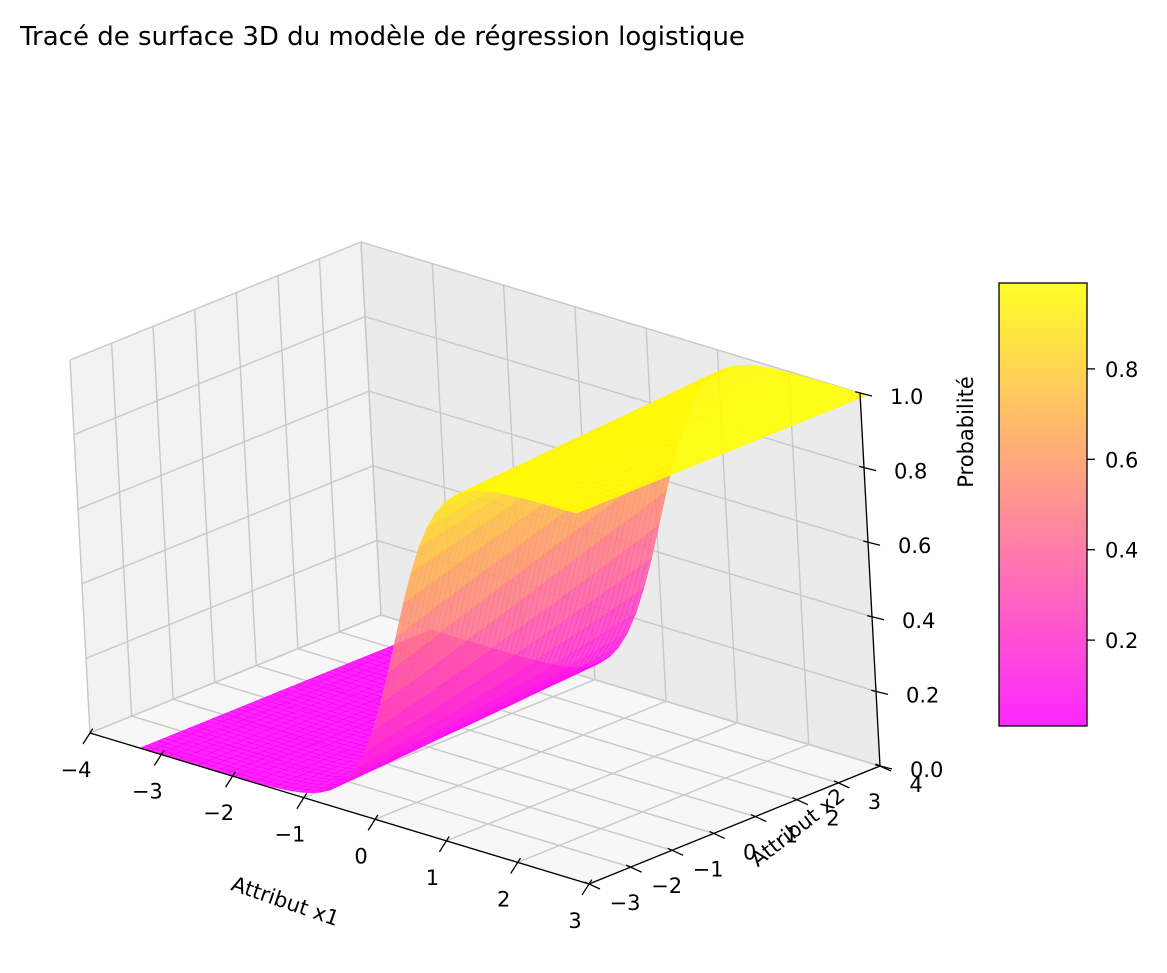 The width and height of the screenshot is (1167, 973). Describe the element at coordinates (874, 802) in the screenshot. I see `y-tick-label: 3` at that location.